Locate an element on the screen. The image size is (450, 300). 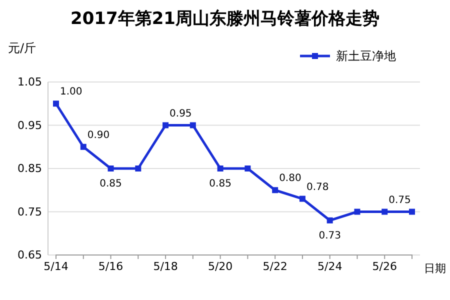
text: 0.95 is located at coordinates (30, 125).